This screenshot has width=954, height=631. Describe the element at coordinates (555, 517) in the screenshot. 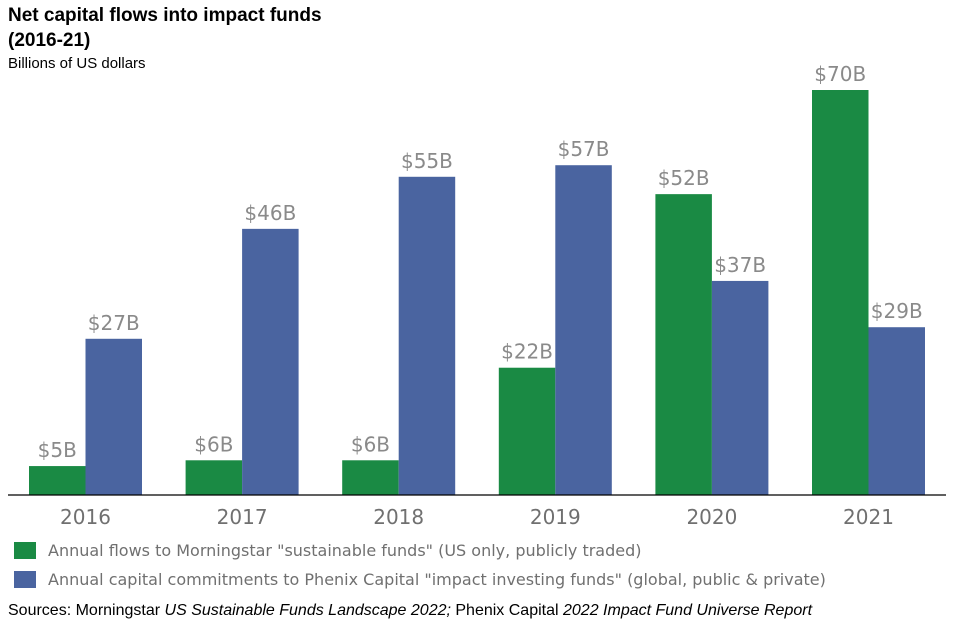

I see `x-tick-label-2019: 2019` at that location.